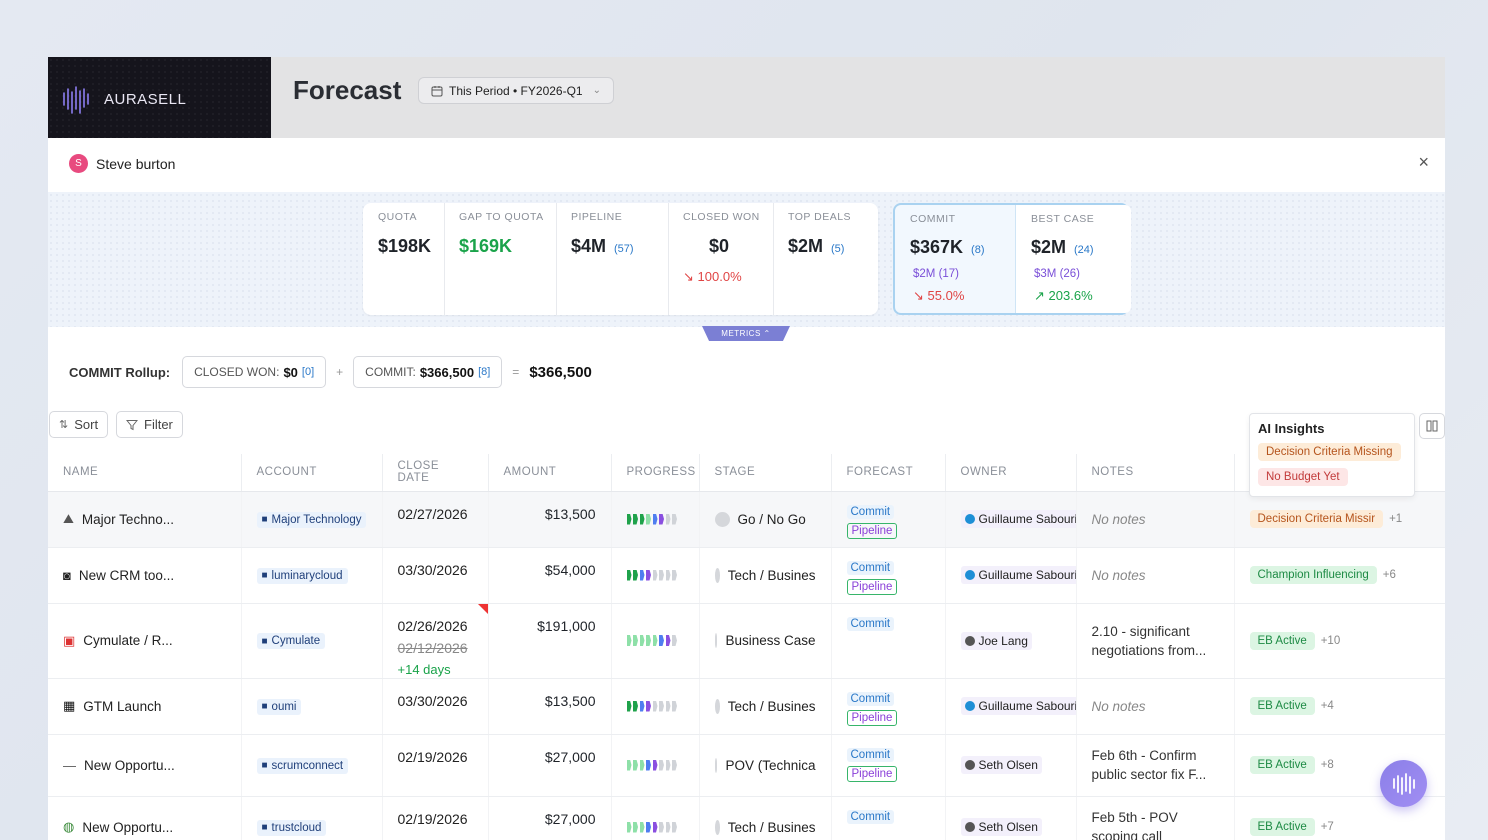 This screenshot has height=840, width=1488. Describe the element at coordinates (145, 473) in the screenshot. I see `column-header: NAME` at that location.